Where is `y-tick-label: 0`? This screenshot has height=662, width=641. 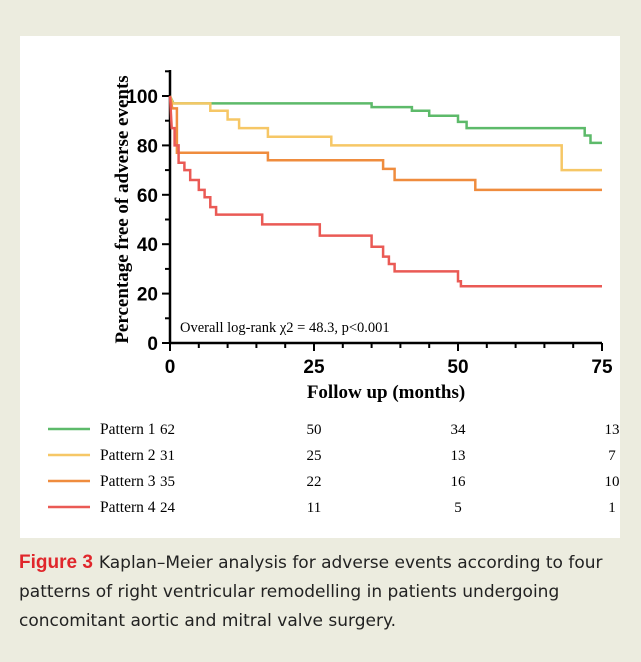
y-tick-label: 0 is located at coordinates (152, 344).